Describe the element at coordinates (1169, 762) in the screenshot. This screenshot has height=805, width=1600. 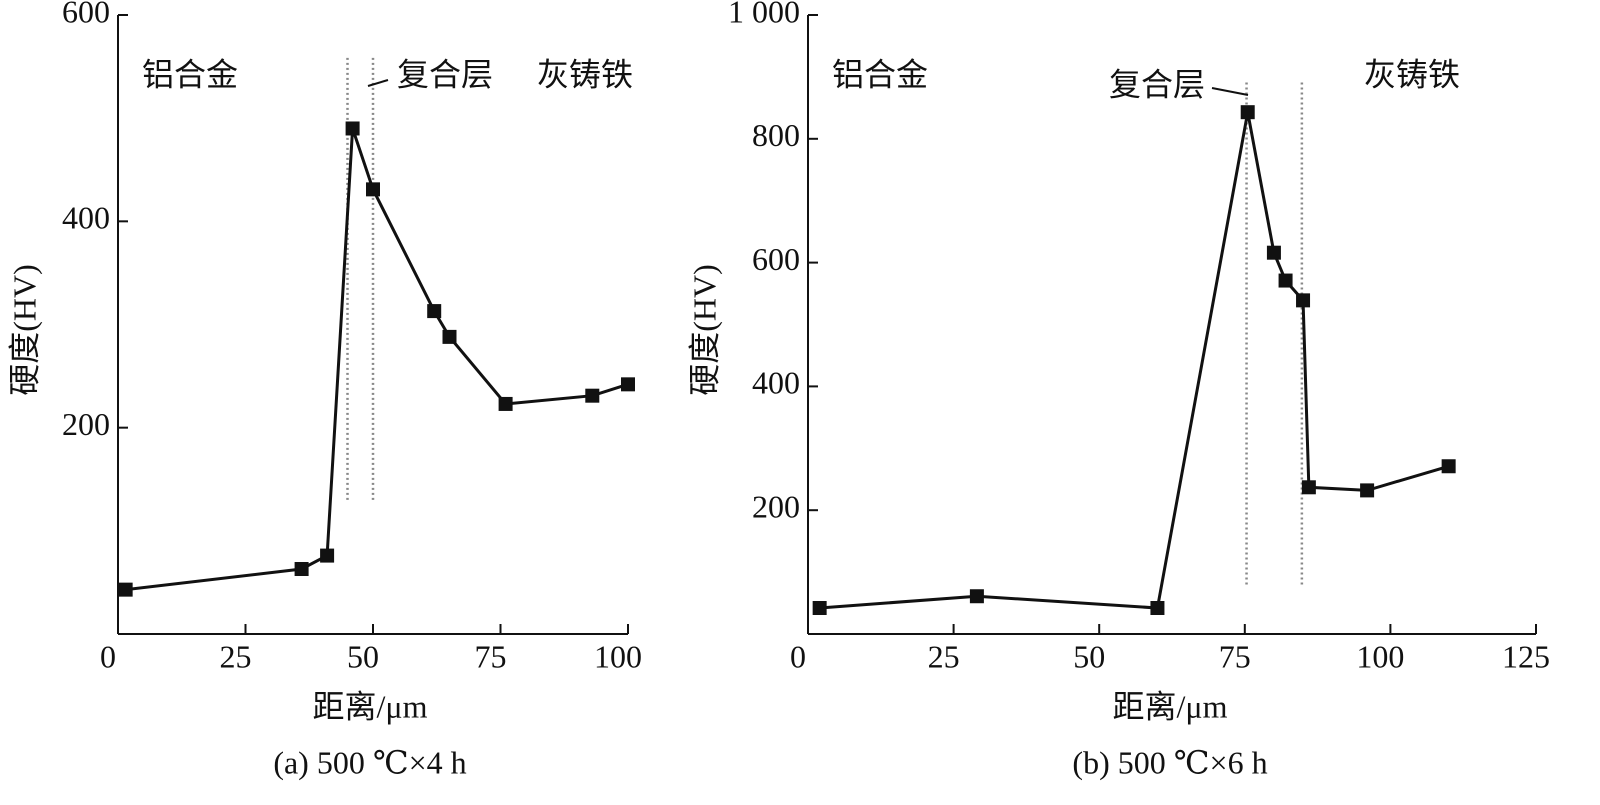
I see `caption: (b) 500 ℃×6 h` at that location.